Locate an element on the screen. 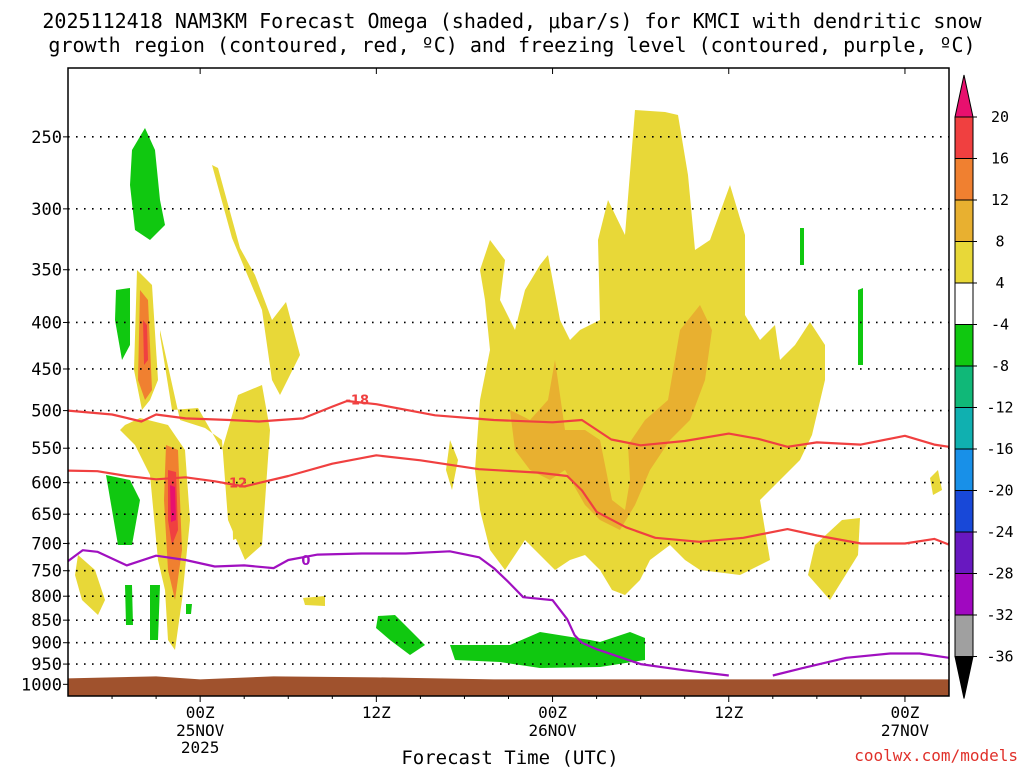  colorbar-label: -16 is located at coordinates (999, 449).